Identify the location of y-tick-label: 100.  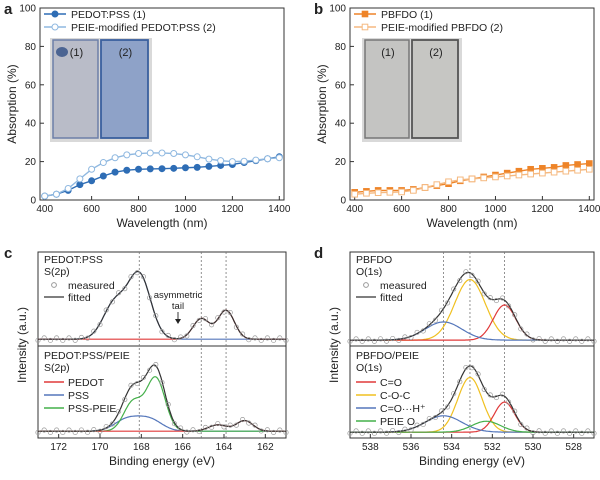
(337, 9).